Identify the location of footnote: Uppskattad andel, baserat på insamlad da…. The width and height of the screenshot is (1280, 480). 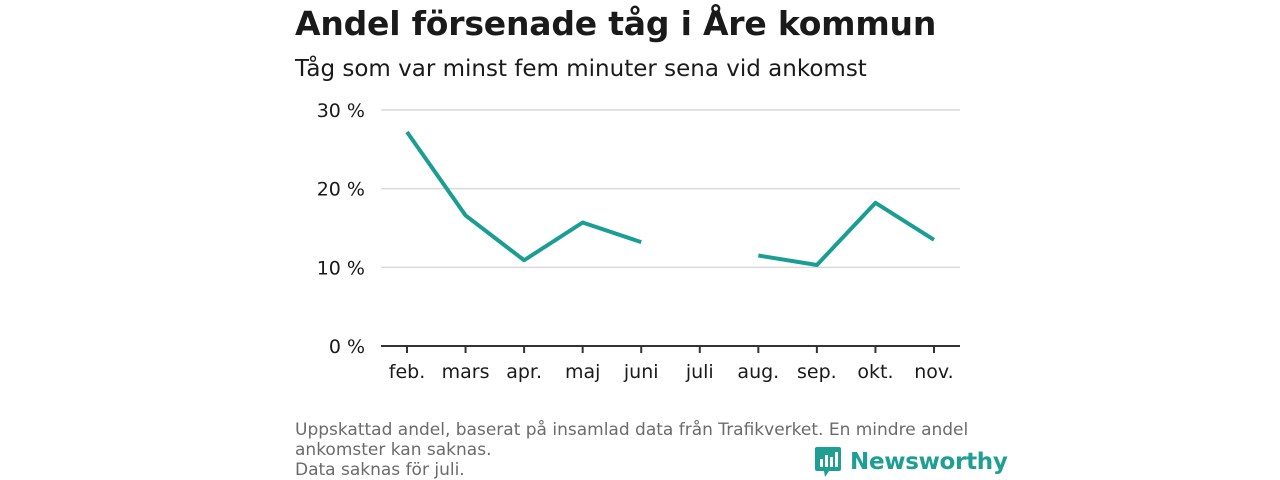
(640, 450).